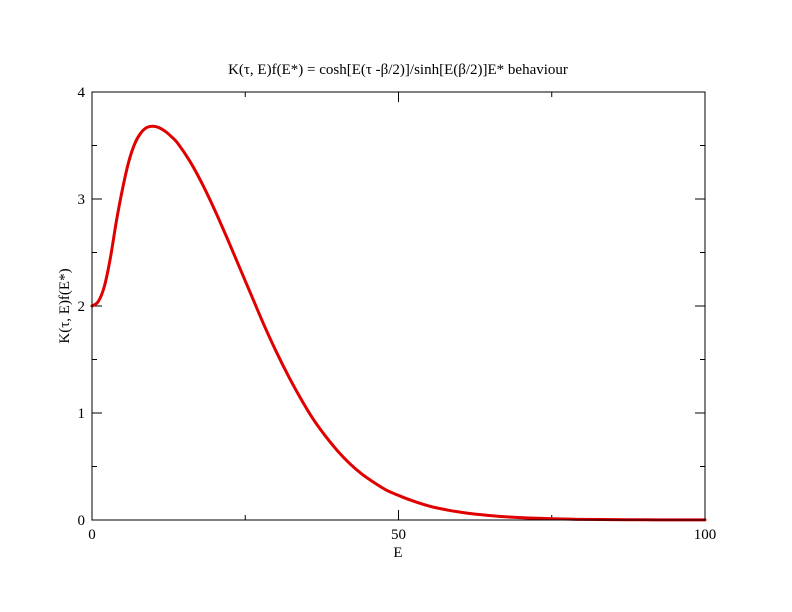 This screenshot has width=792, height=612. Describe the element at coordinates (398, 535) in the screenshot. I see `x-tick-label: 50` at that location.